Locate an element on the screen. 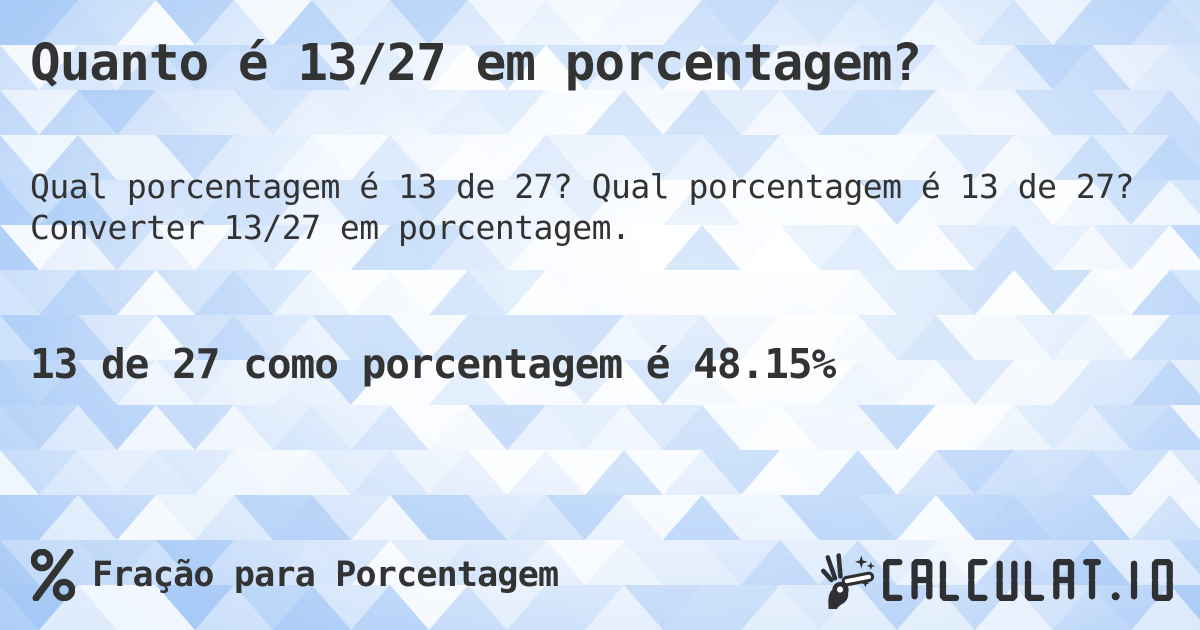  calculatio-logo is located at coordinates (994, 580).